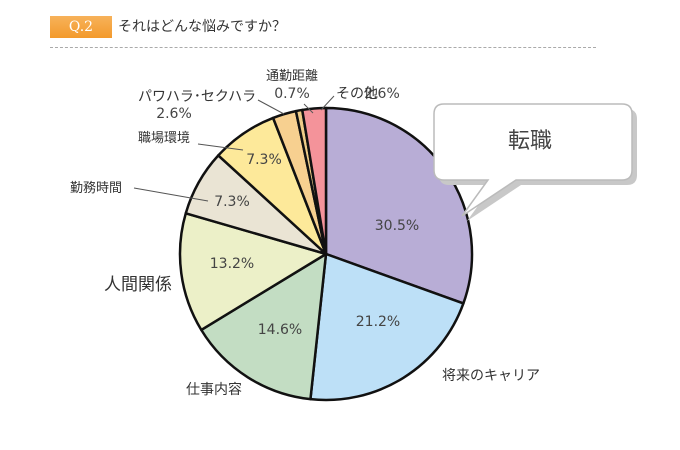 The image size is (680, 450). What do you see at coordinates (323, 47) in the screenshot?
I see `header-divider` at bounding box center [323, 47].